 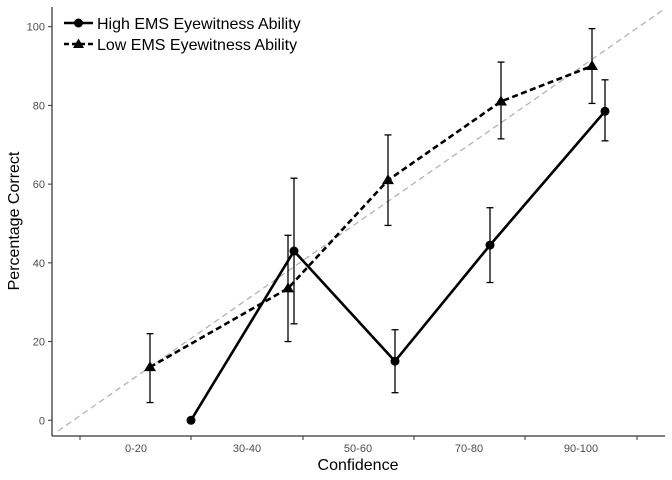 I want to click on legend-item-high: High EMS Eyewitness Ability, so click(x=182, y=24).